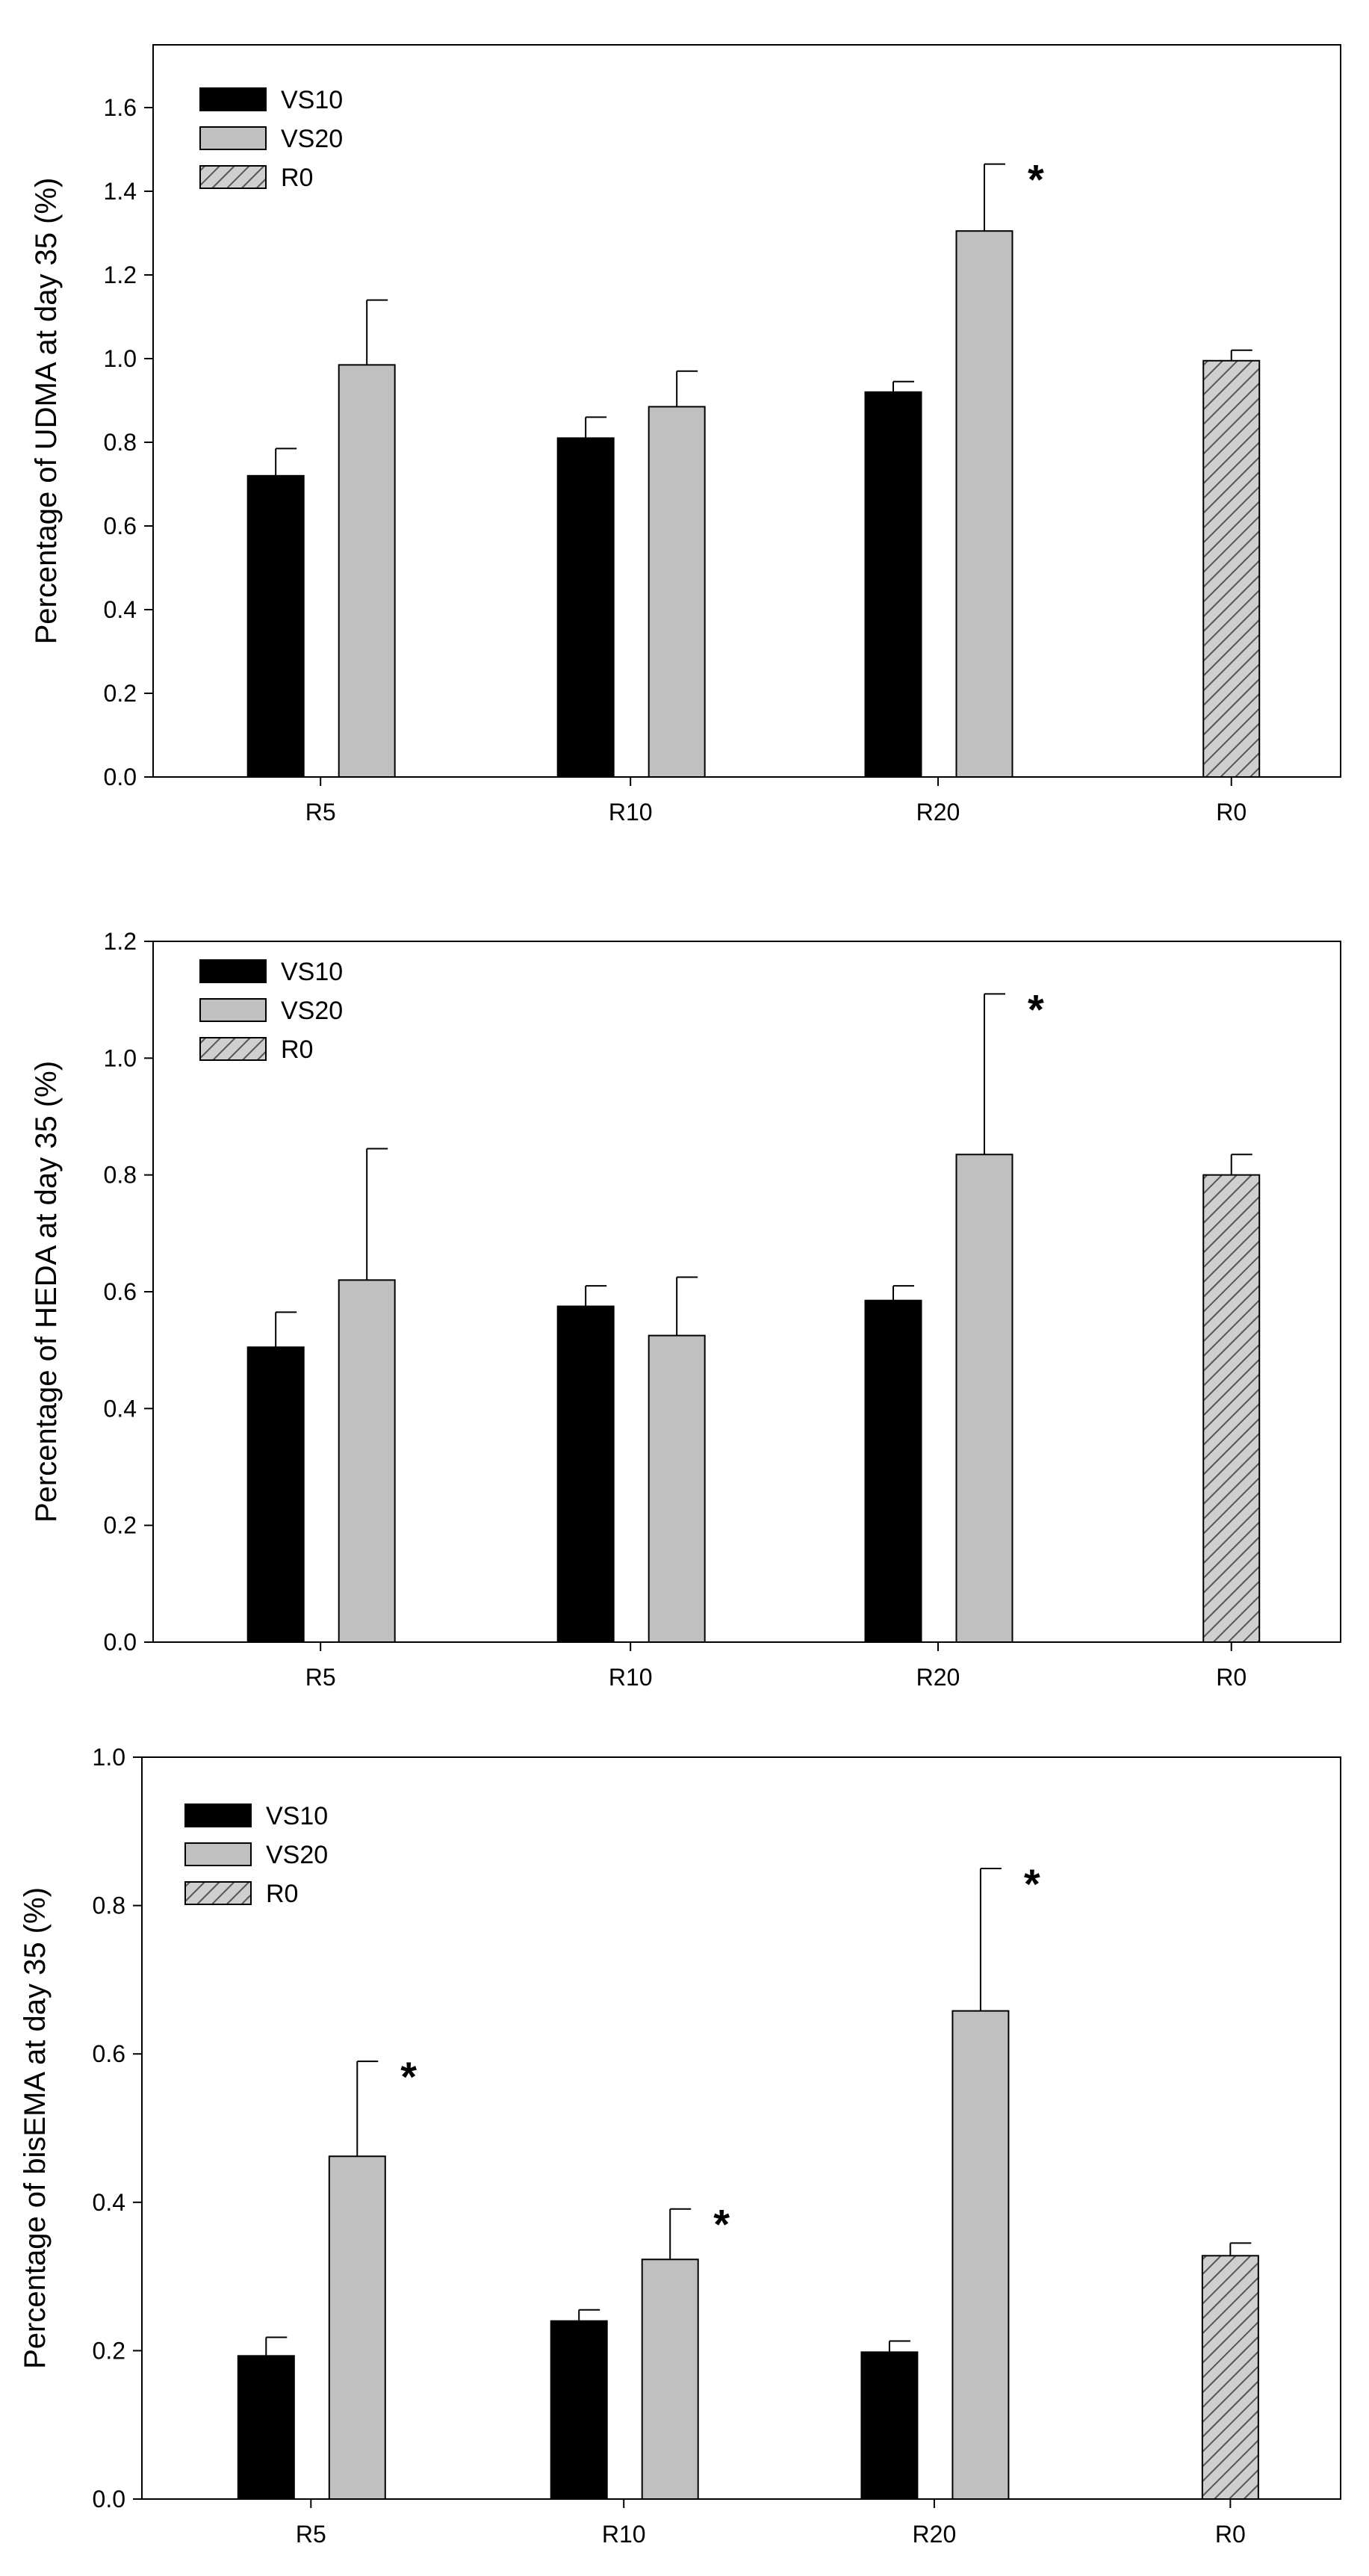 The height and width of the screenshot is (2576, 1369). What do you see at coordinates (120, 191) in the screenshot?
I see `y-tick-label: 1.4` at bounding box center [120, 191].